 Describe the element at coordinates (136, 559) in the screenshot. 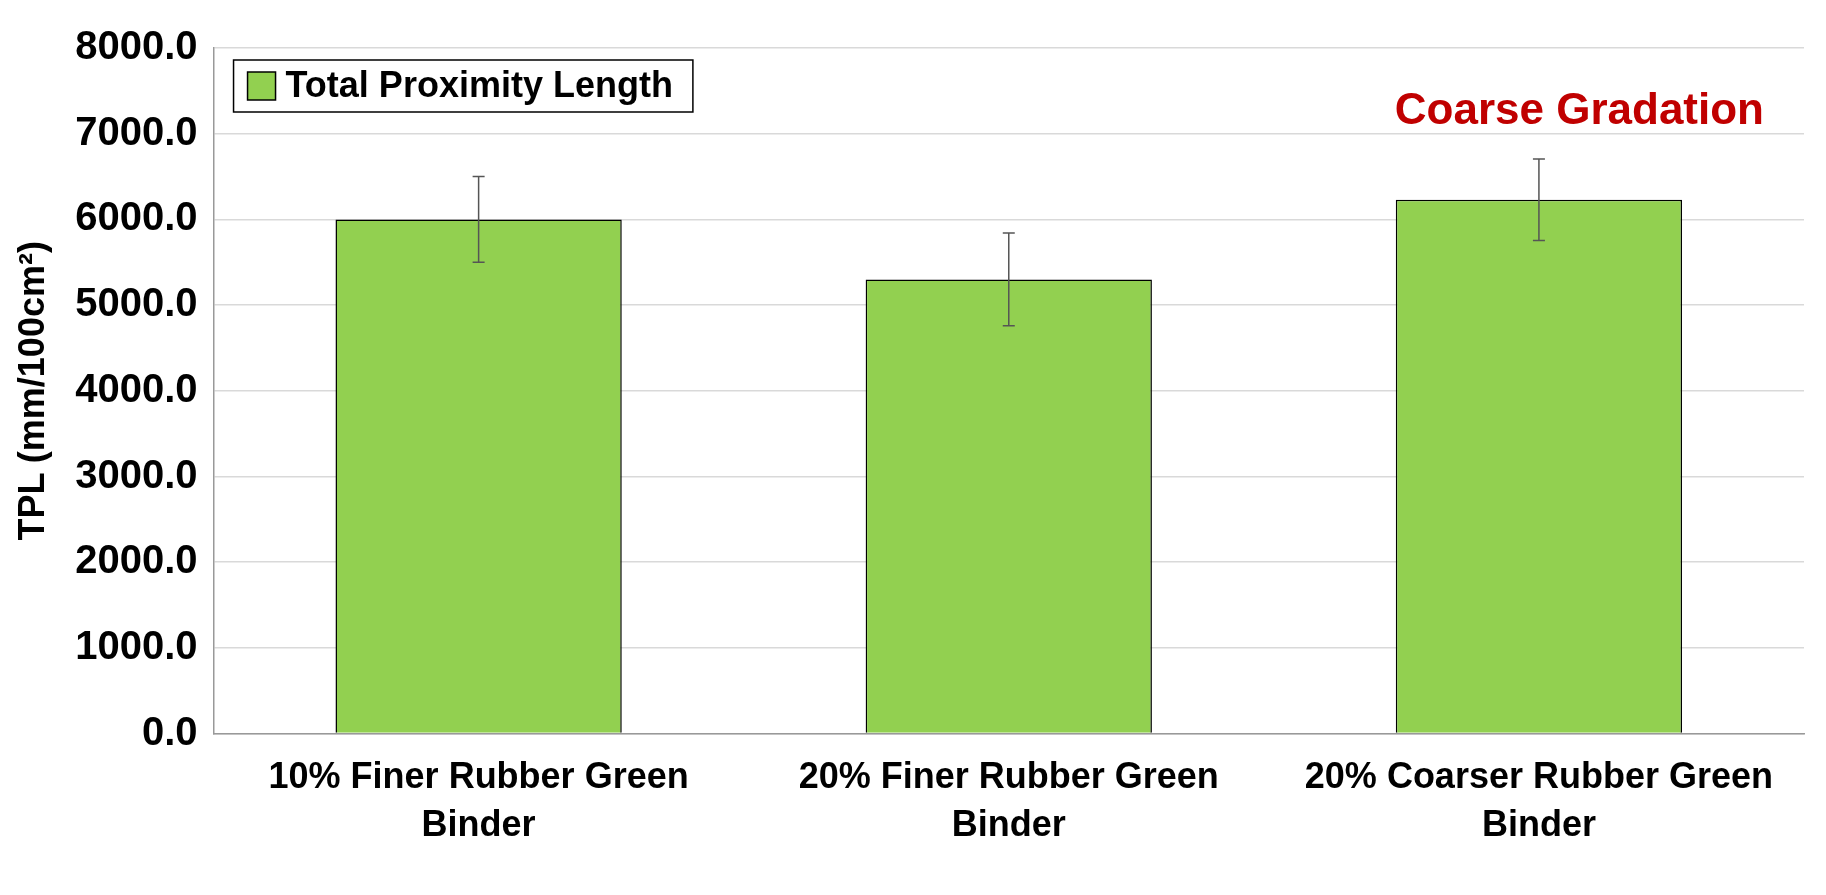

I see `y-tick-label: 2000.0` at that location.